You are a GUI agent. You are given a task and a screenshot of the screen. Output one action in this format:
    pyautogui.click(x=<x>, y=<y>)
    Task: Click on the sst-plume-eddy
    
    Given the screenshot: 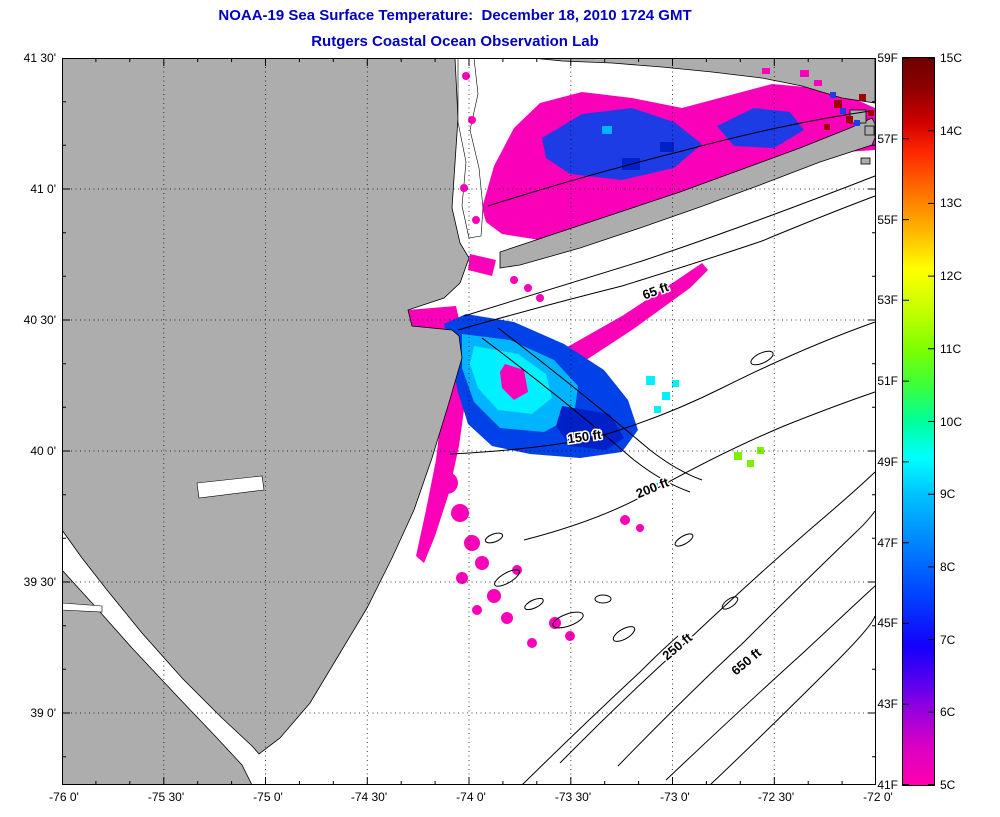 What is the action you would take?
    pyautogui.click(x=514, y=382)
    